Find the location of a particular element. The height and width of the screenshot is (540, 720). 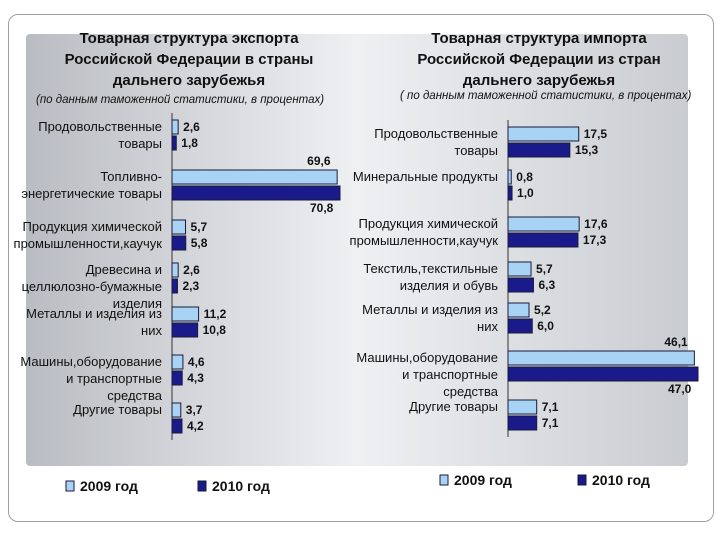

value-label: 15,3 is located at coordinates (586, 150).